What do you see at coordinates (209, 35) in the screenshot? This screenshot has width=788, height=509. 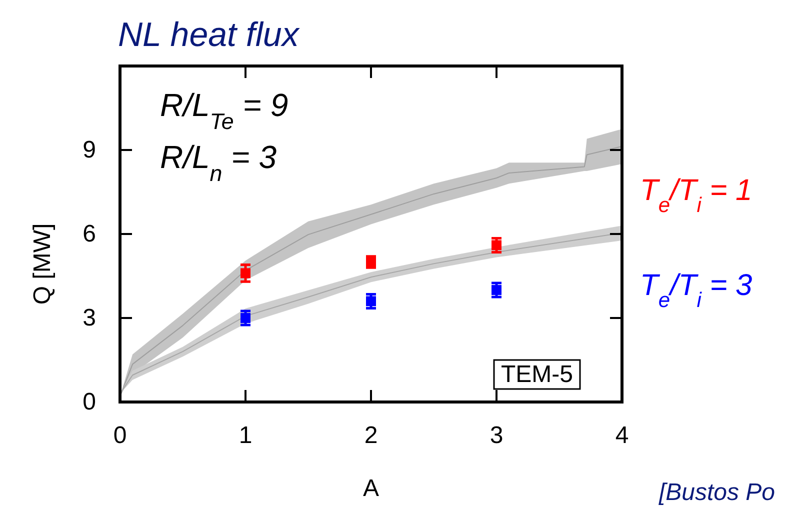 I see `chart-title: NL heat flux` at bounding box center [209, 35].